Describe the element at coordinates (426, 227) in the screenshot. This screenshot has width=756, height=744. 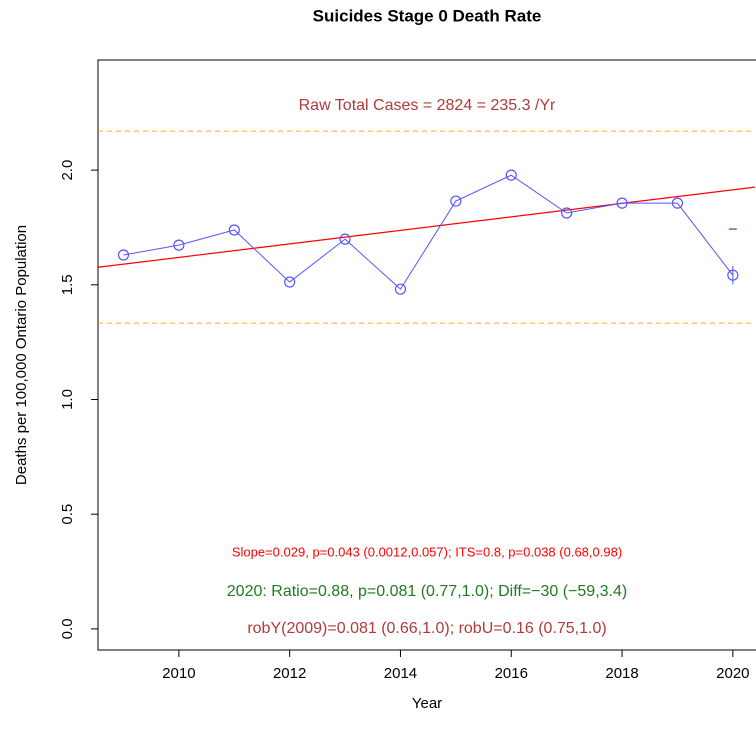
I see `trend-line` at that location.